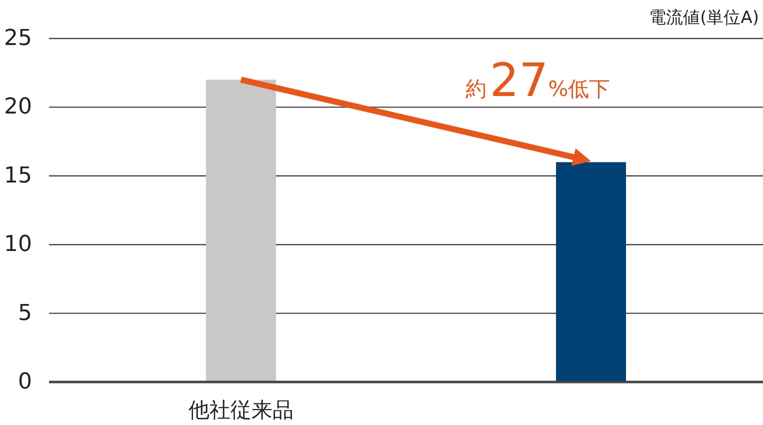  What do you see at coordinates (25, 382) in the screenshot?
I see `y-tick-label: 0` at bounding box center [25, 382].